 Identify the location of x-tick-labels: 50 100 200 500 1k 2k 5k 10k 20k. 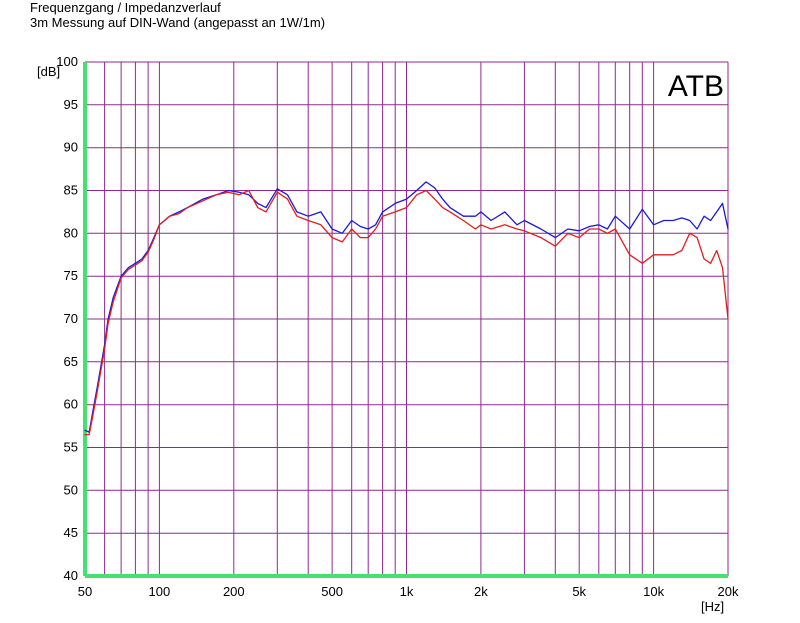
(408, 591).